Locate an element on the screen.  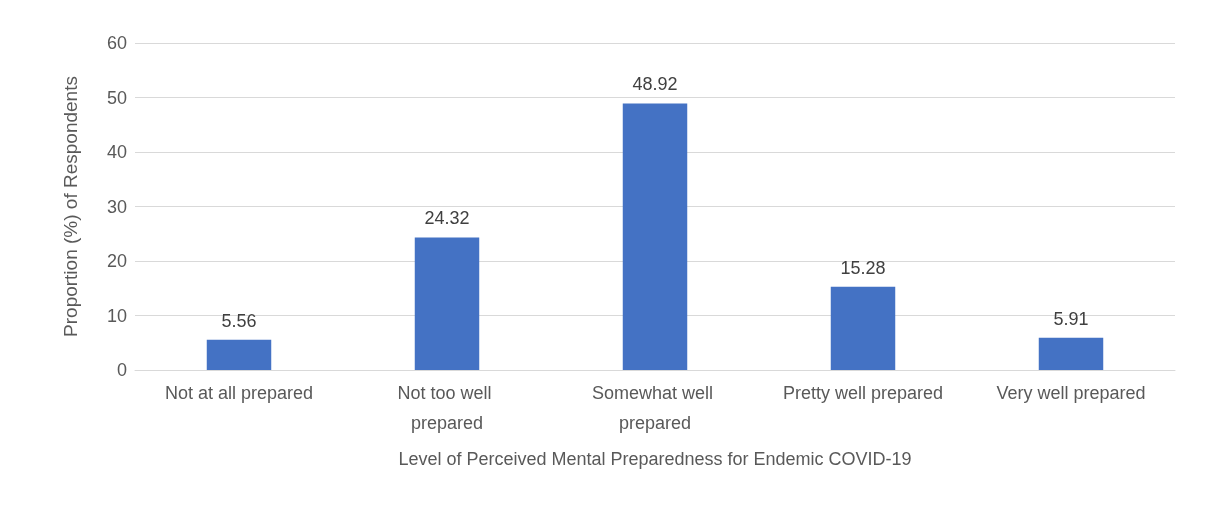
y-tick-label: 10 is located at coordinates (116, 315).